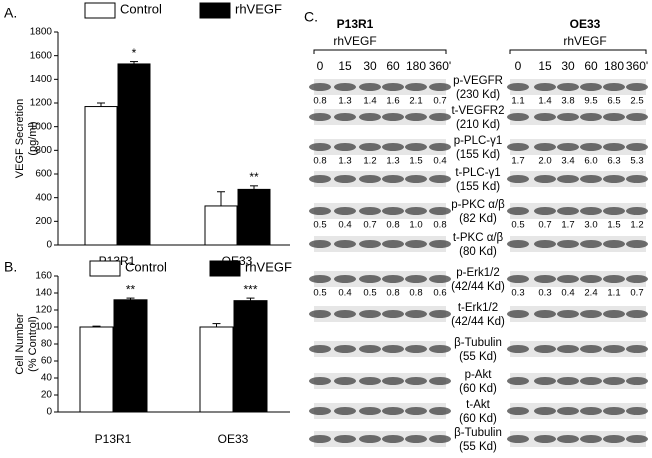 This screenshot has width=652, height=458. I want to click on x-tick-label: OE33, so click(233, 439).